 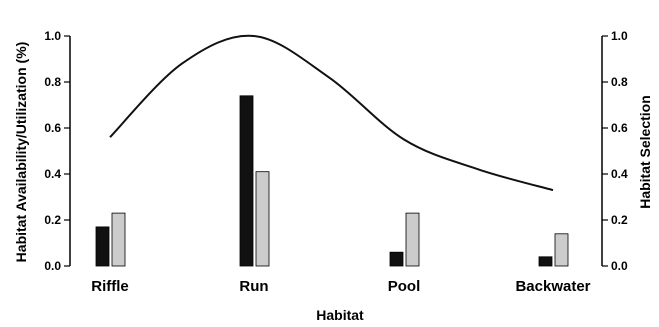 What do you see at coordinates (619, 82) in the screenshot?
I see `y-tick-label-right: 0.8` at bounding box center [619, 82].